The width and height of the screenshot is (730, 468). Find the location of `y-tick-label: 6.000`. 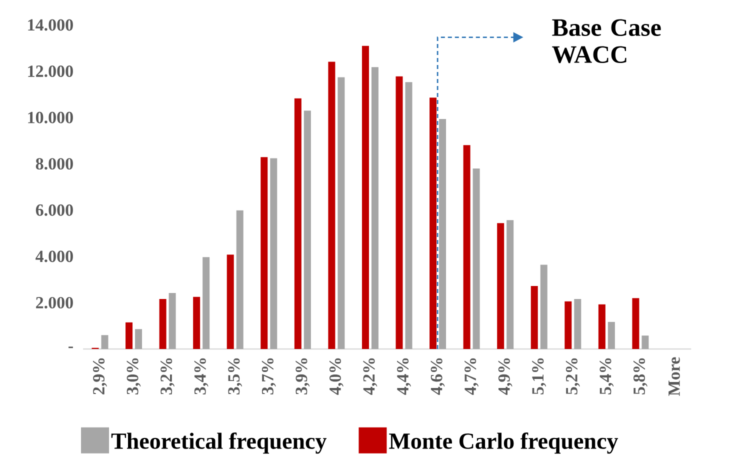

y-tick-label: 6.000 is located at coordinates (54, 210).